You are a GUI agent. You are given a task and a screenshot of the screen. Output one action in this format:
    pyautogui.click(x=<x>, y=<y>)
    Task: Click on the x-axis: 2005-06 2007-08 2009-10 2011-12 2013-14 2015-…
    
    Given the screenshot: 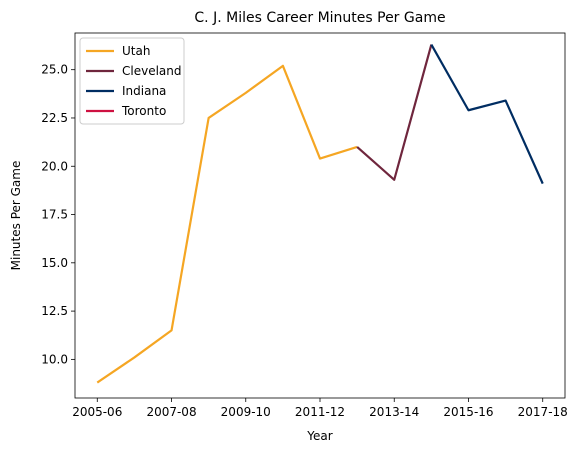 What is the action you would take?
    pyautogui.click(x=320, y=408)
    